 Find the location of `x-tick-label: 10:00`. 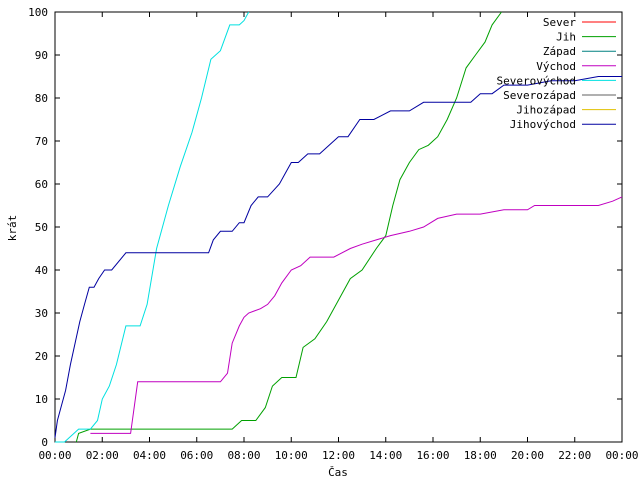

x-tick-label: 10:00 is located at coordinates (291, 455).